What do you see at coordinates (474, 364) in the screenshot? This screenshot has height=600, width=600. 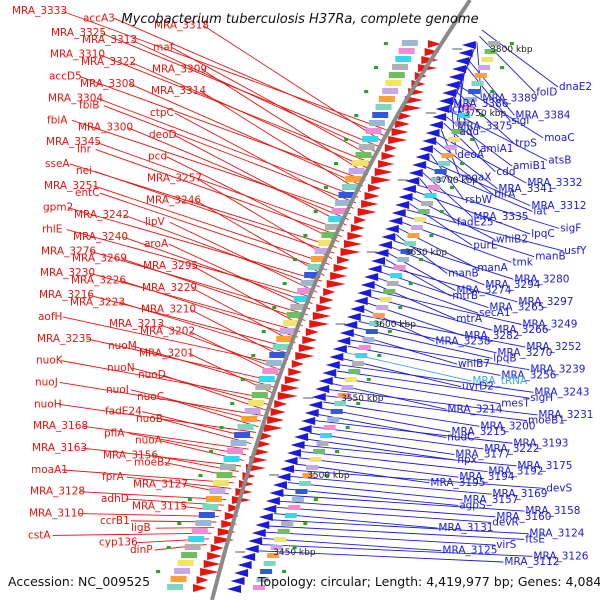 I see `gene-label-reverse: whiB7` at bounding box center [474, 364].